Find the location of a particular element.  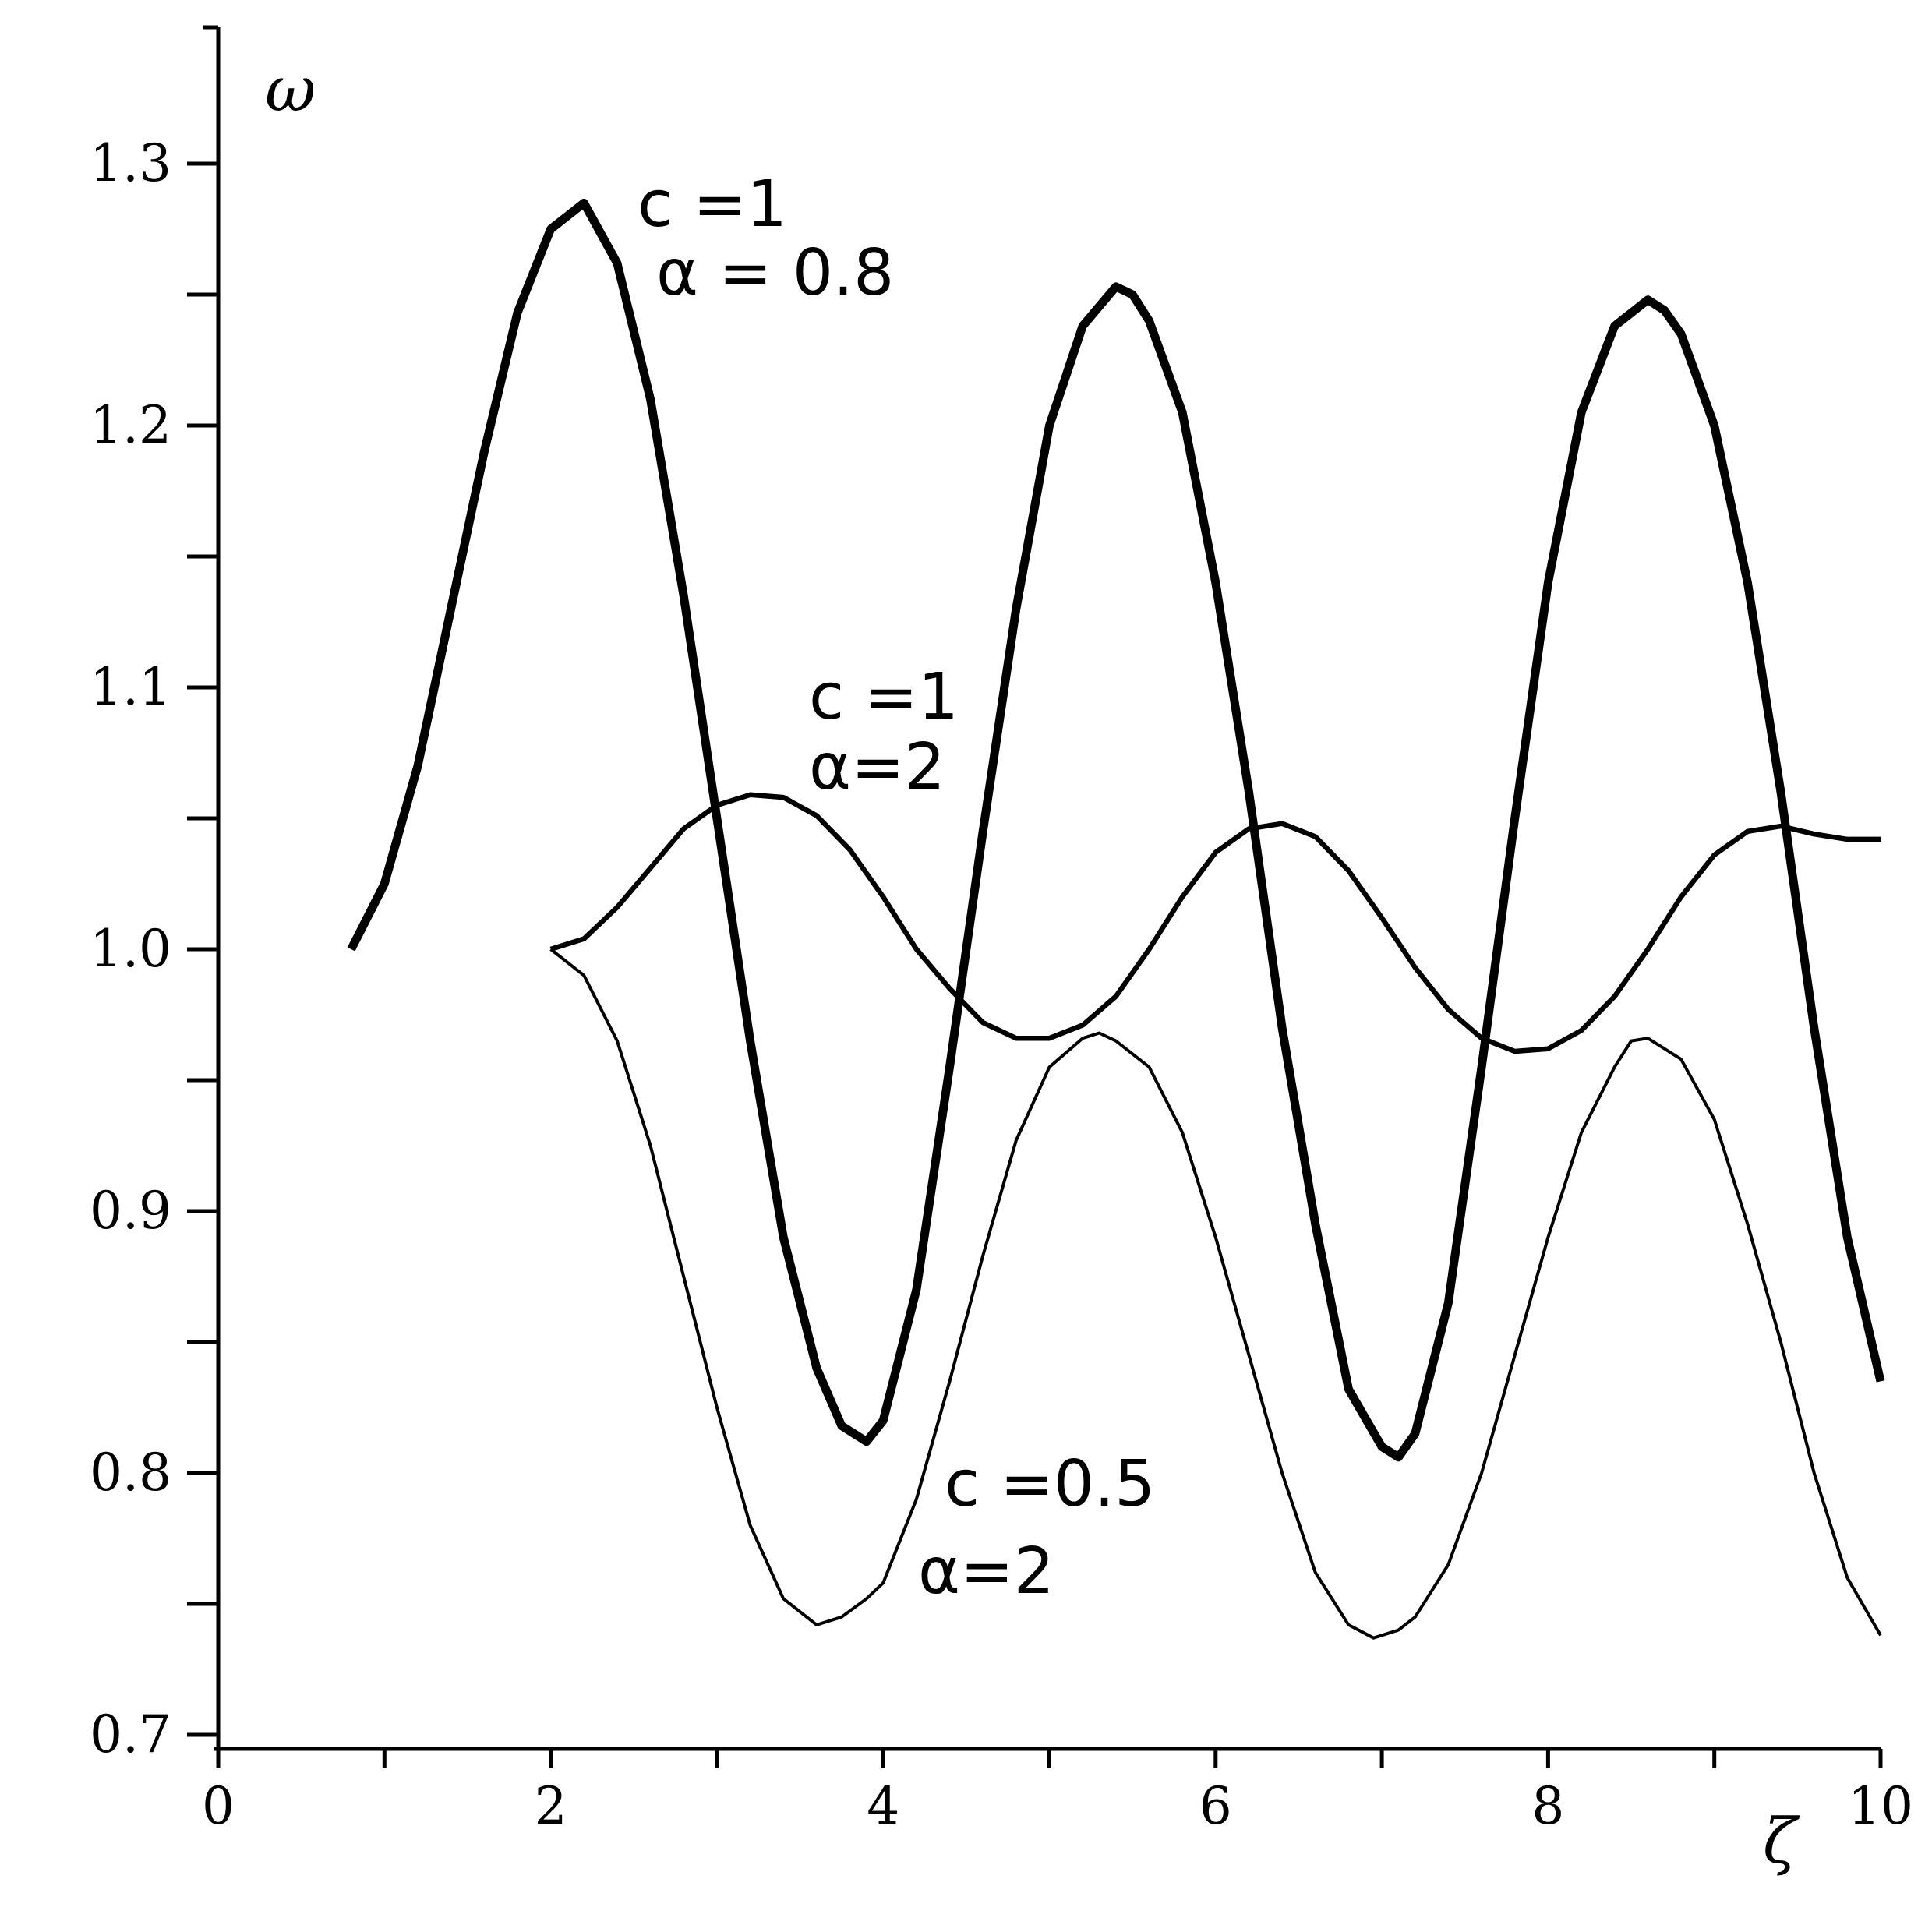

annotation-c05-a2-line2: α=2 is located at coordinates (986, 1572).